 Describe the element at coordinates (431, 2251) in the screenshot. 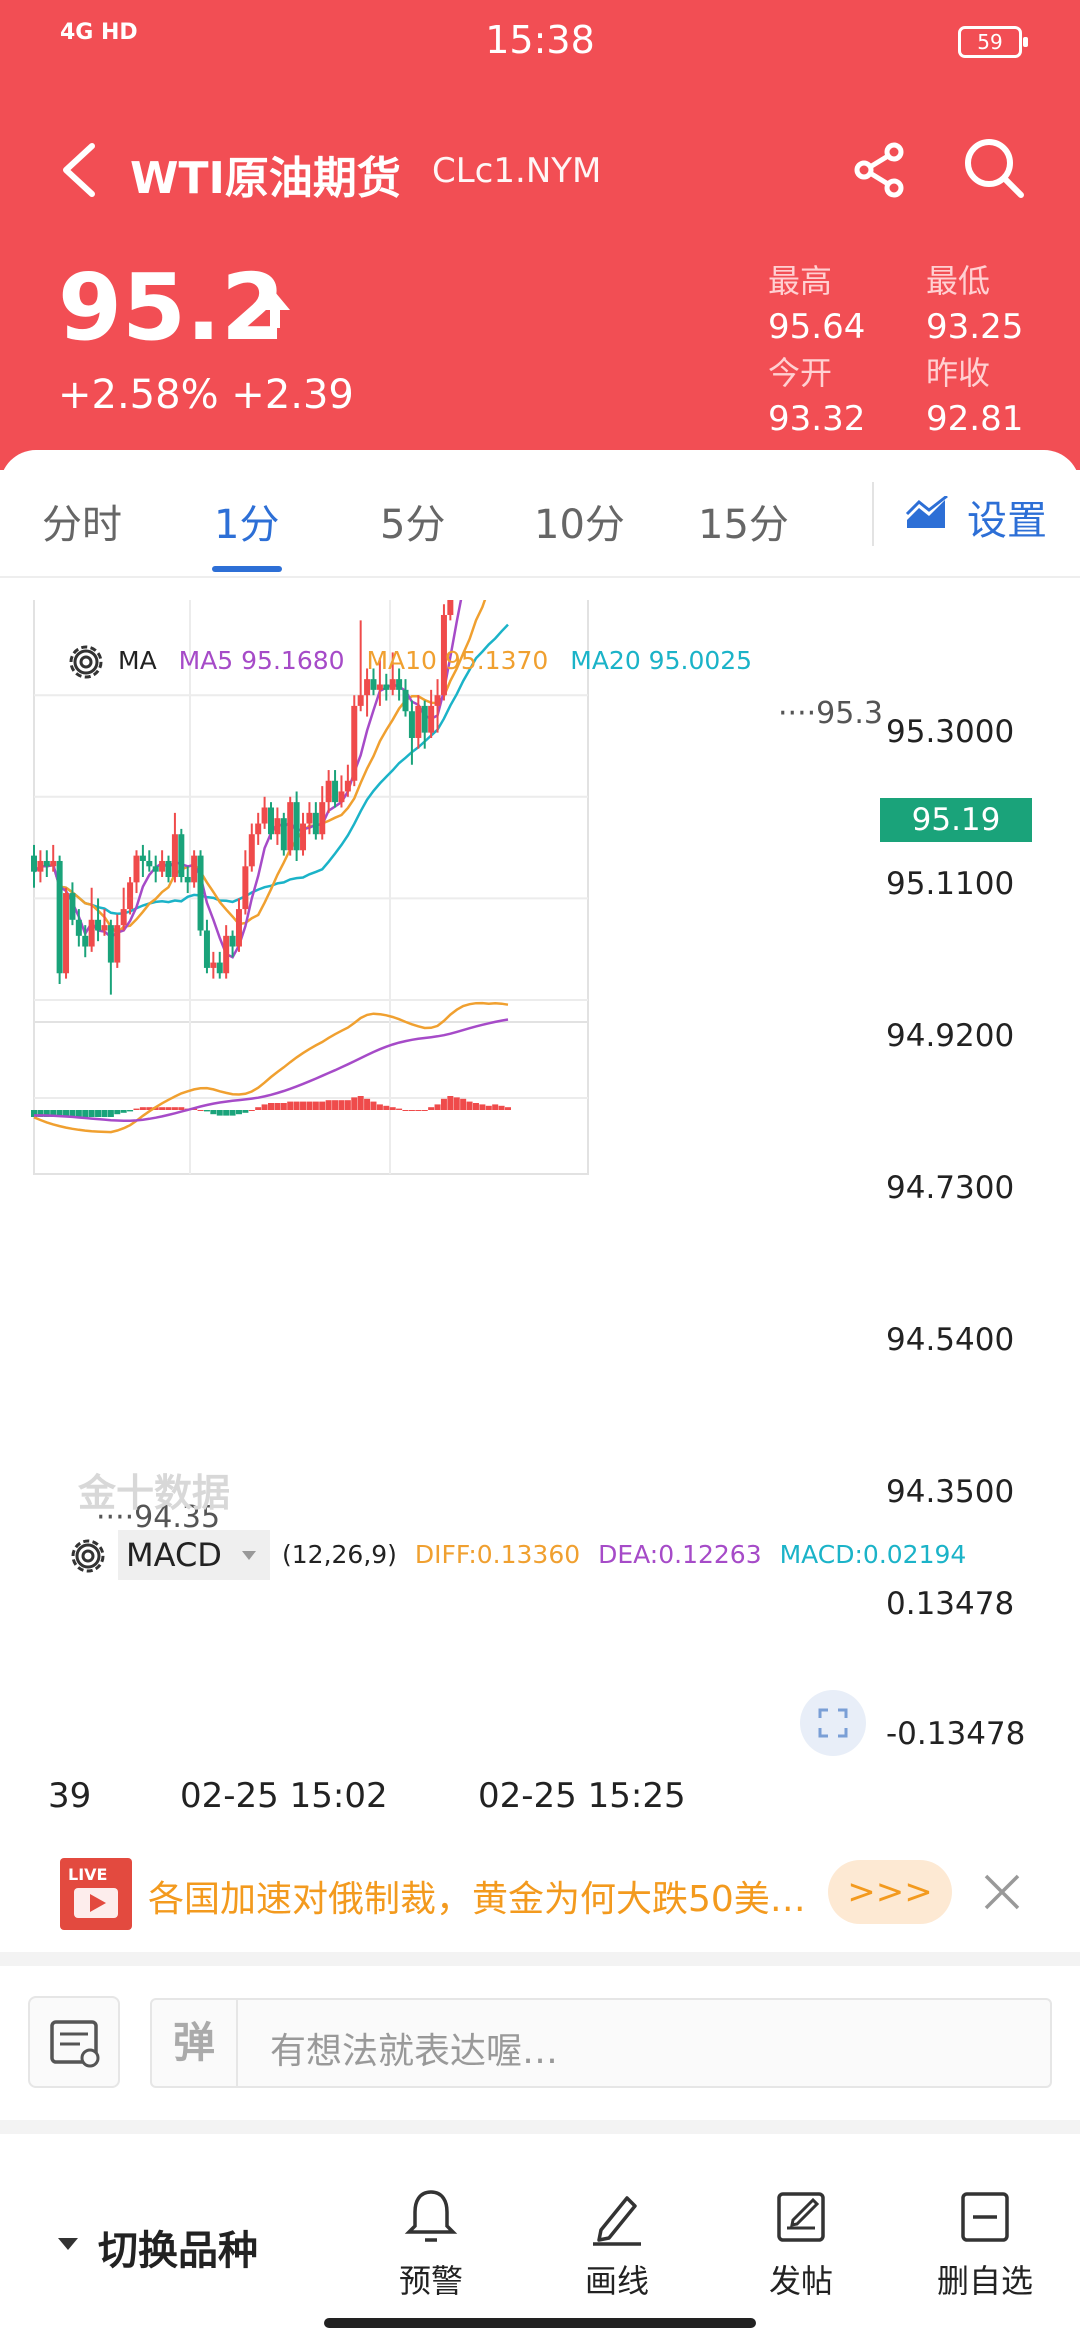

I see `alert-button: 预警` at that location.